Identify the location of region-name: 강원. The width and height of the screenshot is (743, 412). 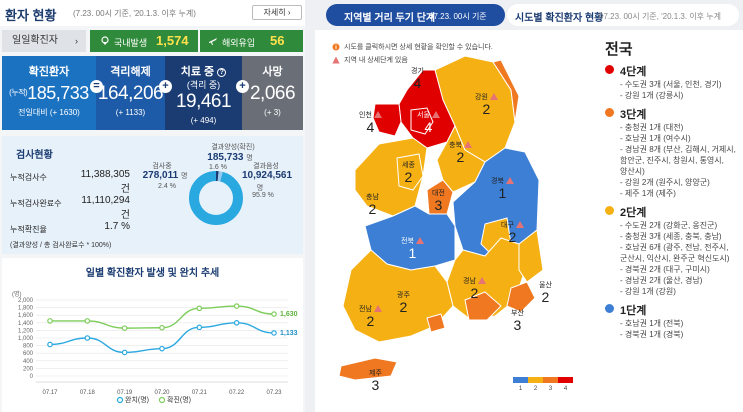
(481, 97).